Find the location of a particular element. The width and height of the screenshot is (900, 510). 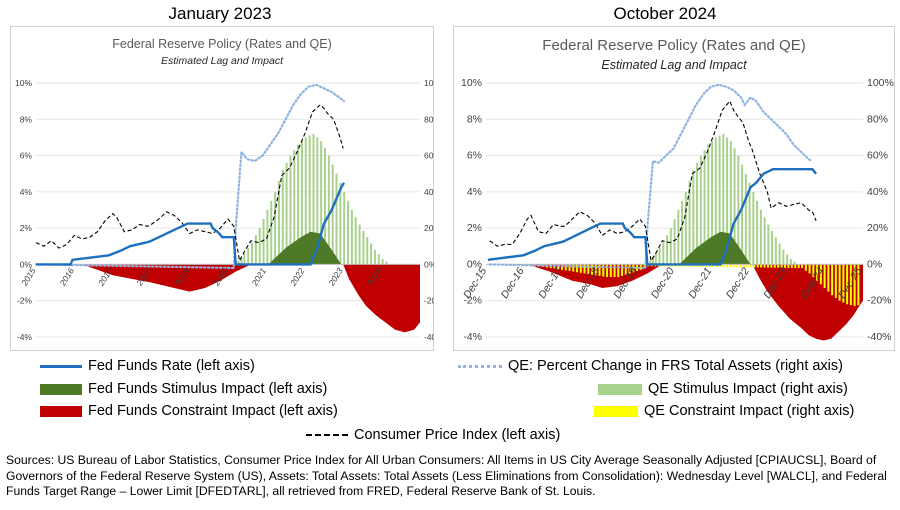

legend-qe-stimulus: QE Stimulus Impact (right axis) is located at coordinates (723, 389).